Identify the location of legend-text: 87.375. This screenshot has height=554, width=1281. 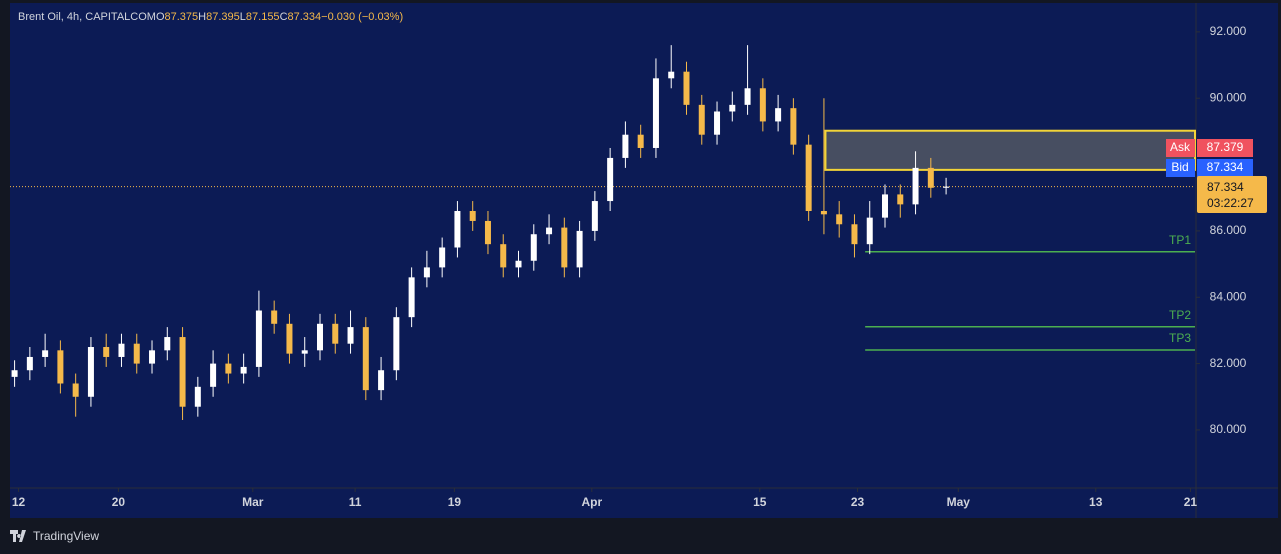
(182, 17).